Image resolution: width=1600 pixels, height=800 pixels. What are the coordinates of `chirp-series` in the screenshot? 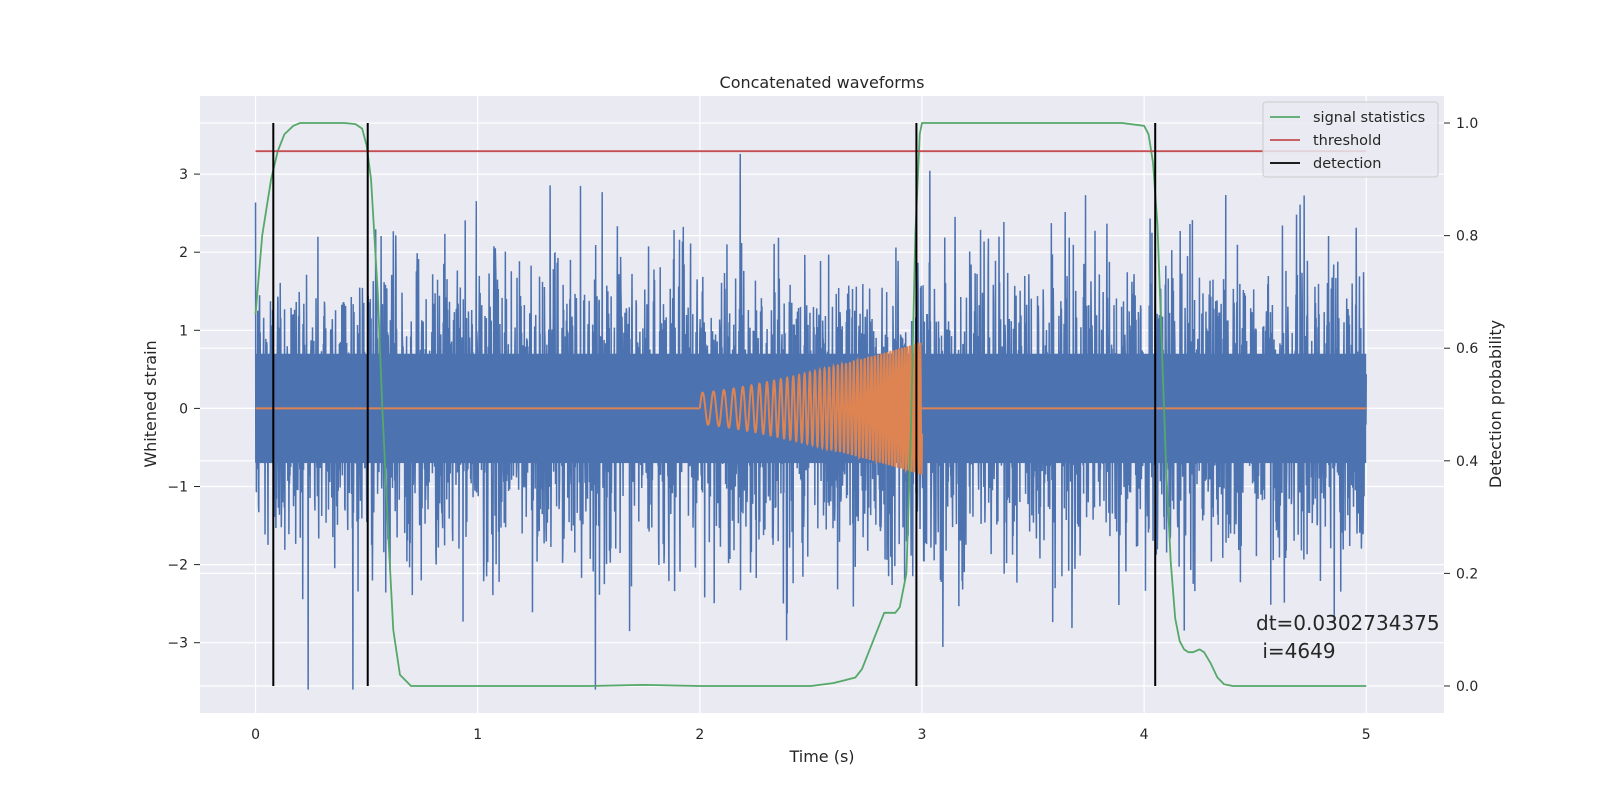 It's located at (811, 408).